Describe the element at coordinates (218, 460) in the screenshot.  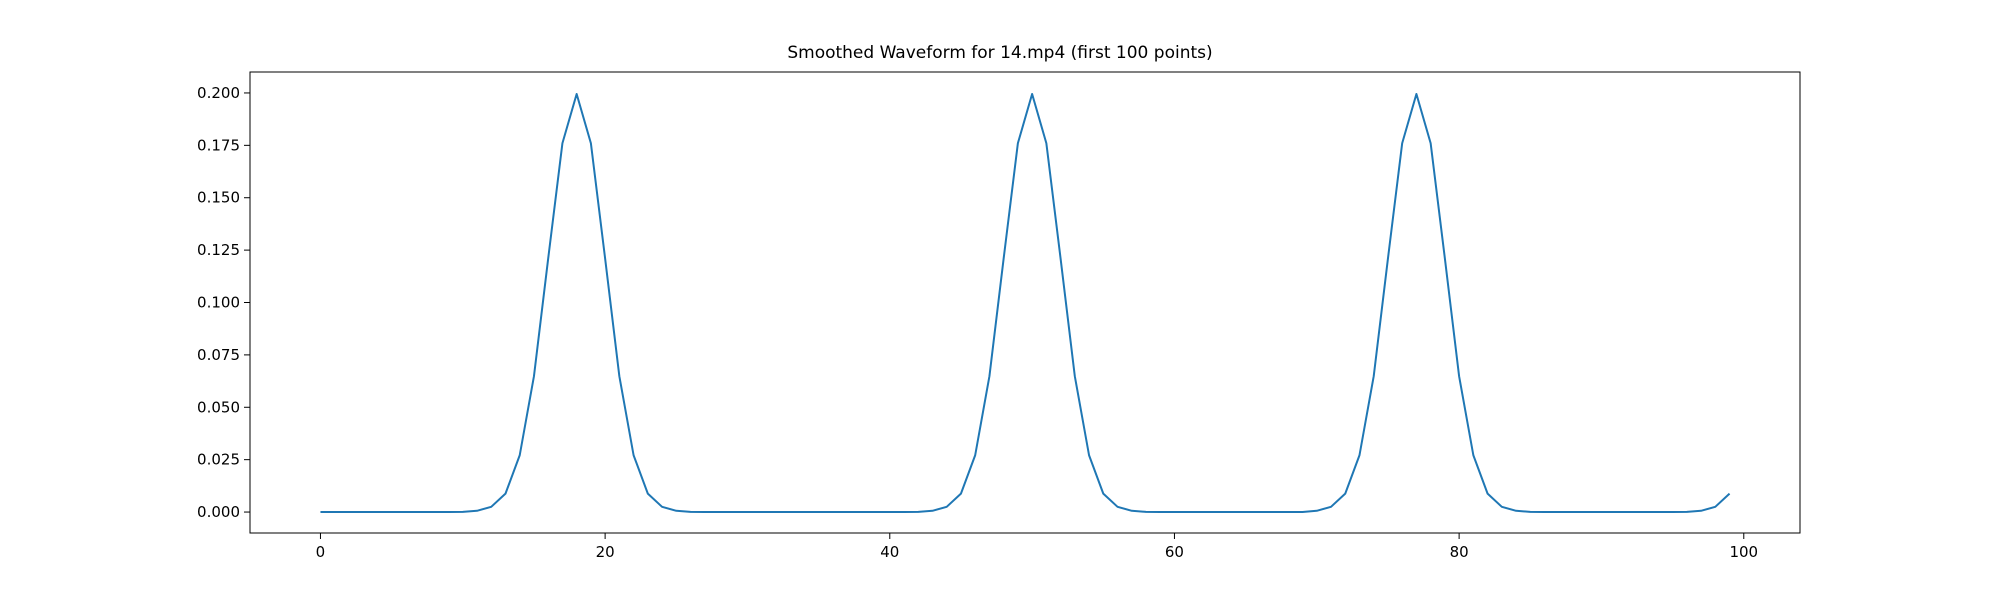
I see `y-tick-label: 0.025` at that location.